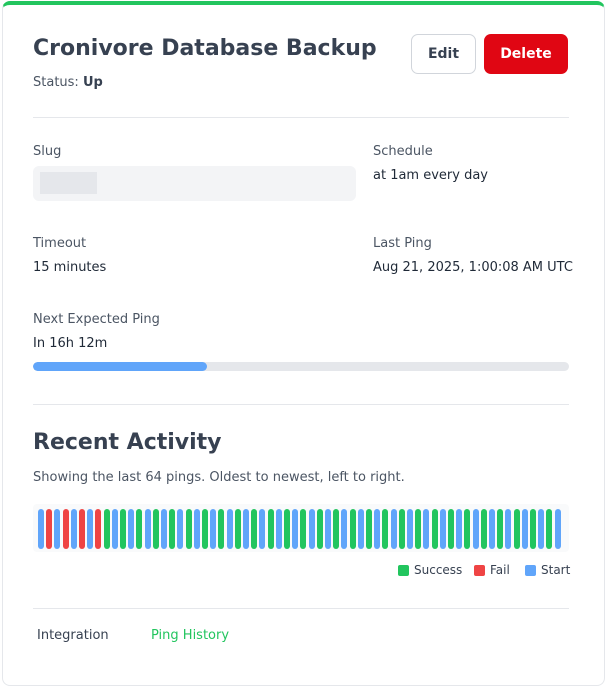 This screenshot has width=607, height=686. Describe the element at coordinates (70, 343) in the screenshot. I see `next-ping-value: In 16h 12m` at that location.